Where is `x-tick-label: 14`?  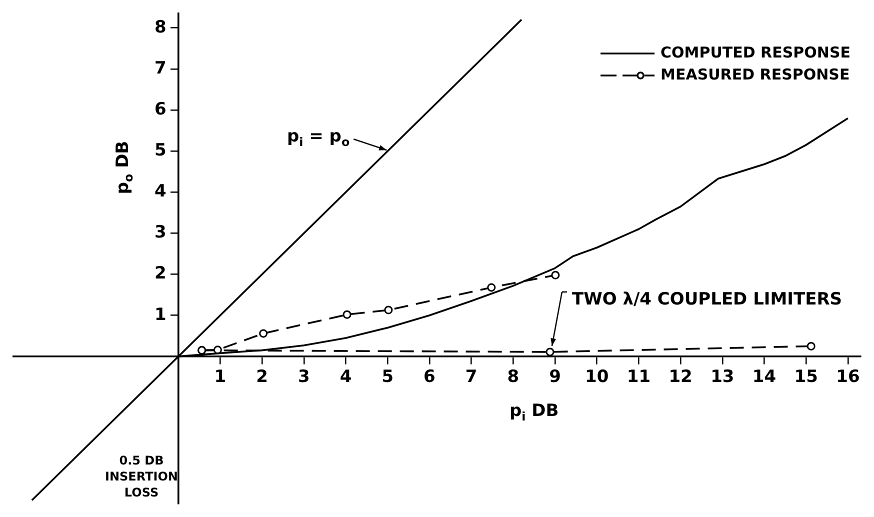
x-tick-label: 14 is located at coordinates (764, 377).